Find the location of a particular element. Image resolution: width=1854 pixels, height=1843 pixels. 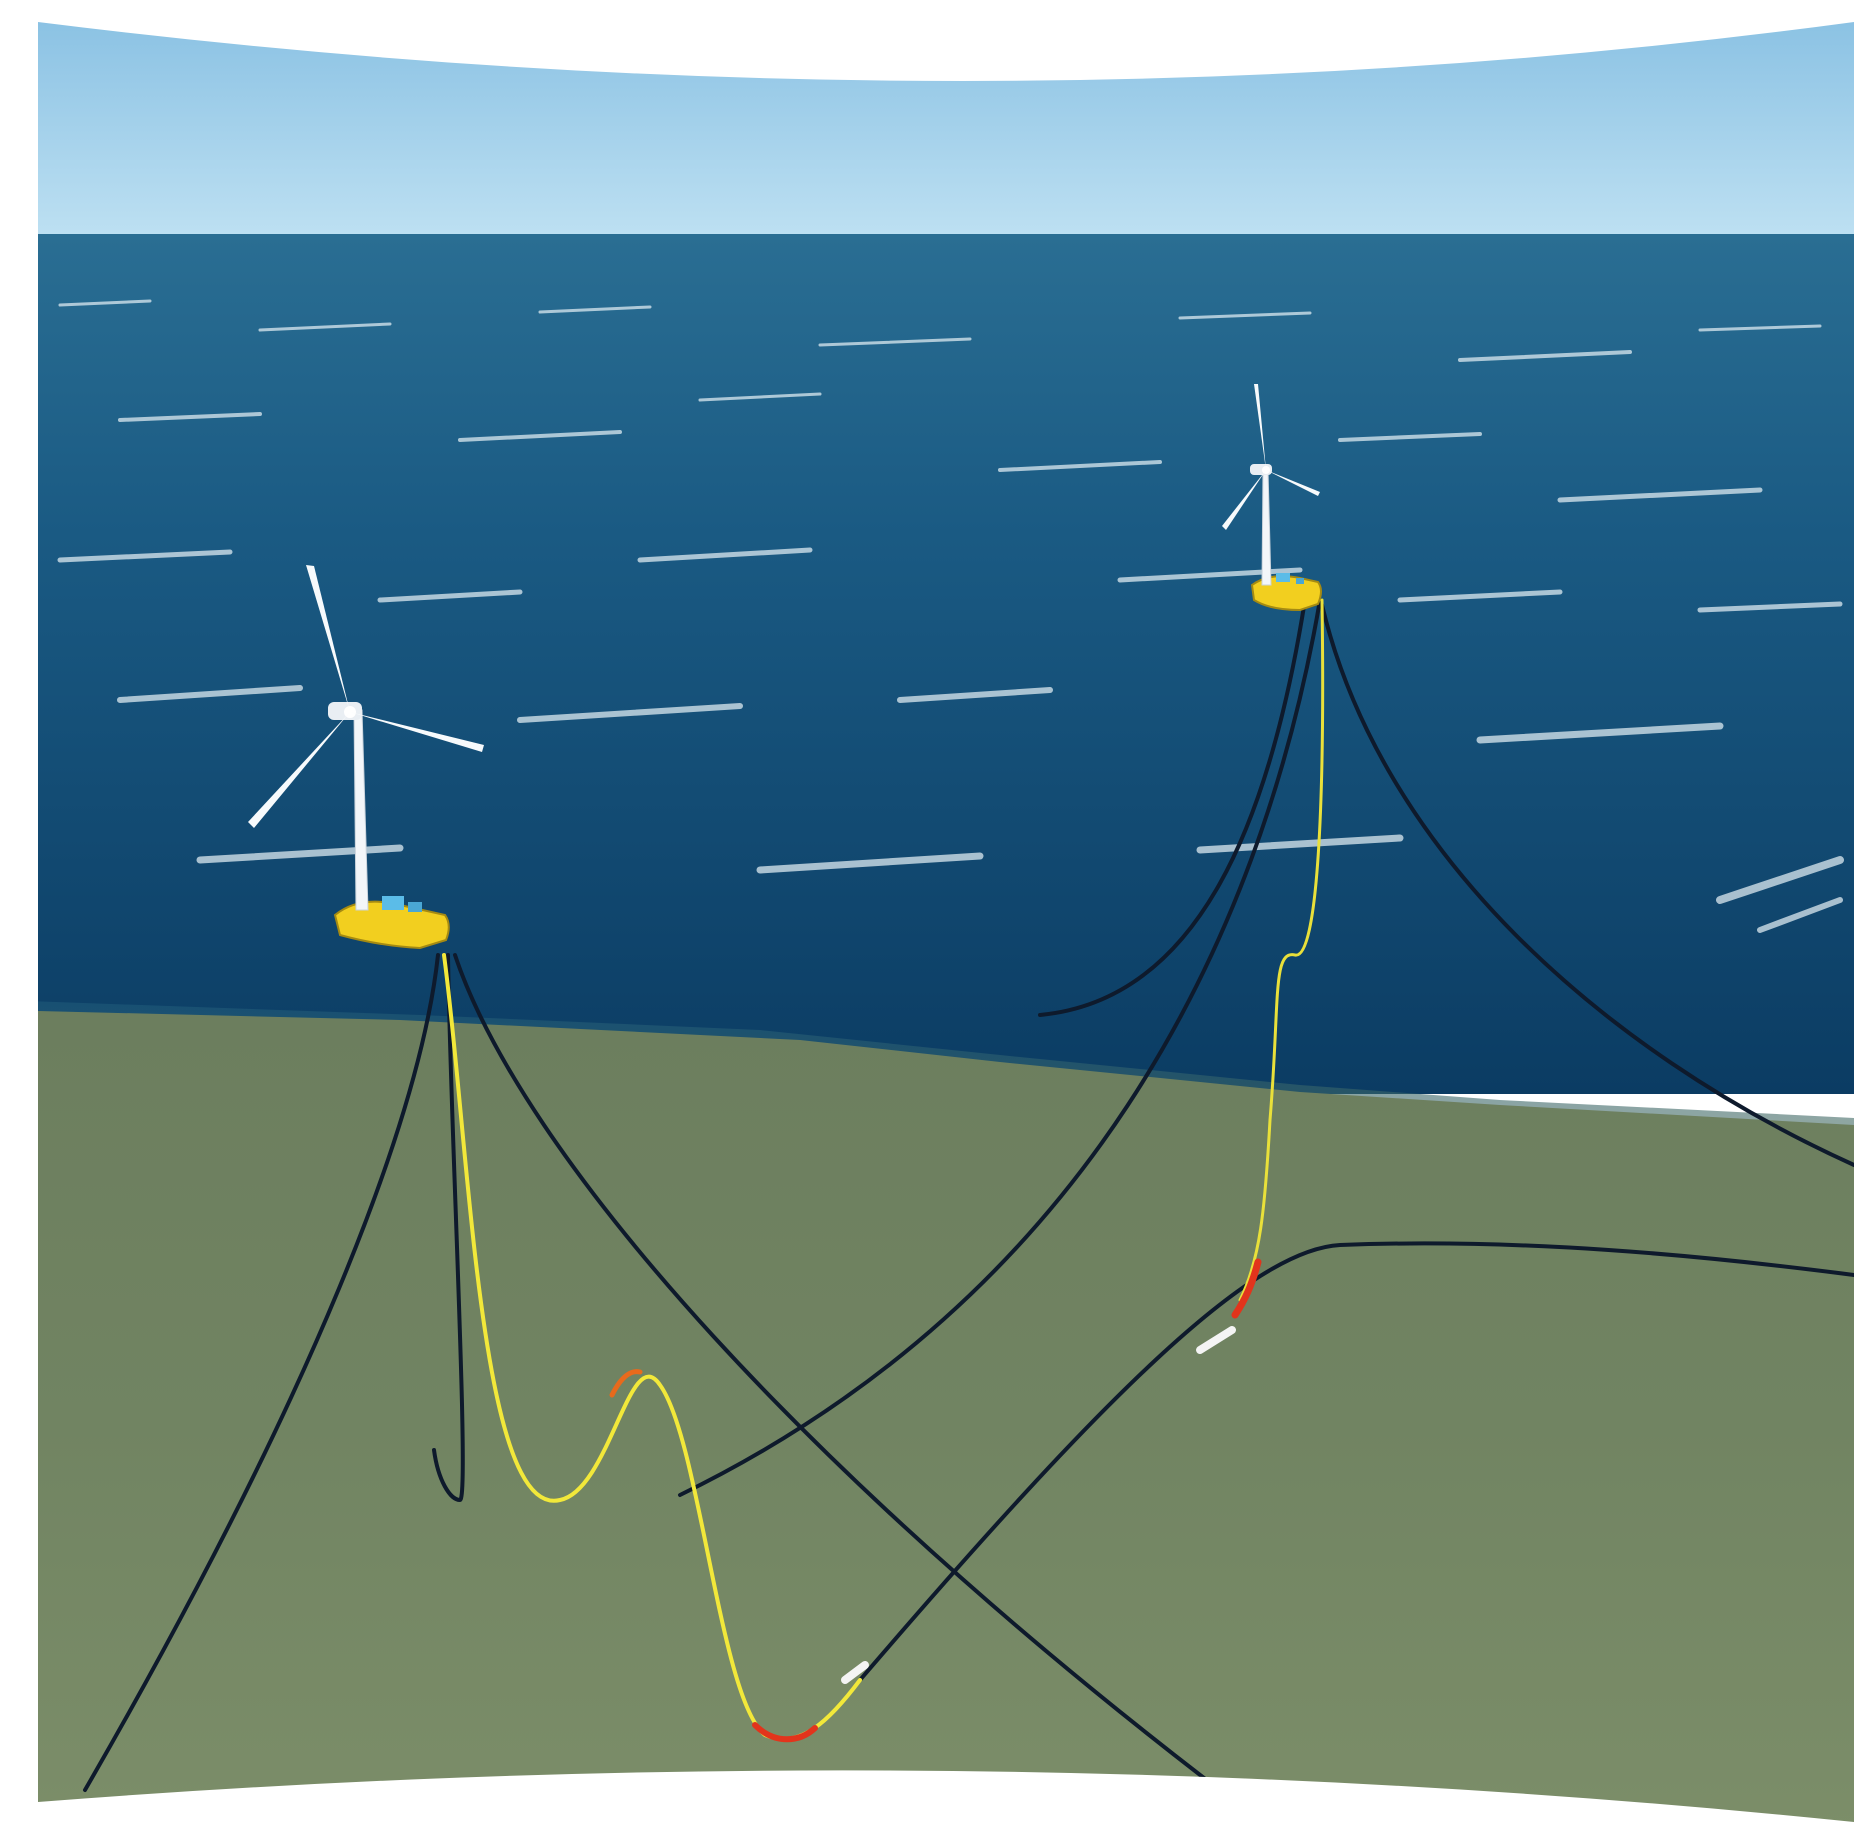

floating-wind-turbine-left is located at coordinates (366, 757).